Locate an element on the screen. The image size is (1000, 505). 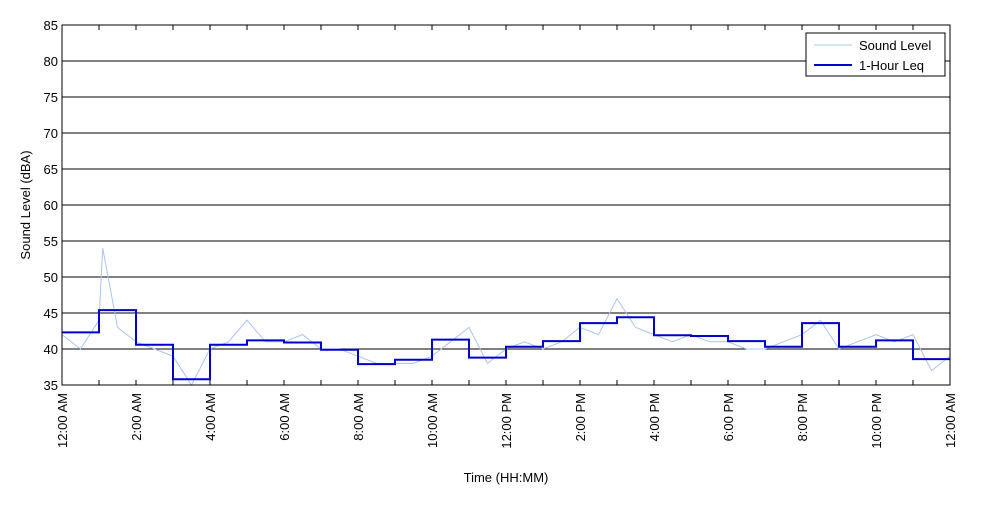
x-tick-label: 8:00 AM is located at coordinates (358, 417).